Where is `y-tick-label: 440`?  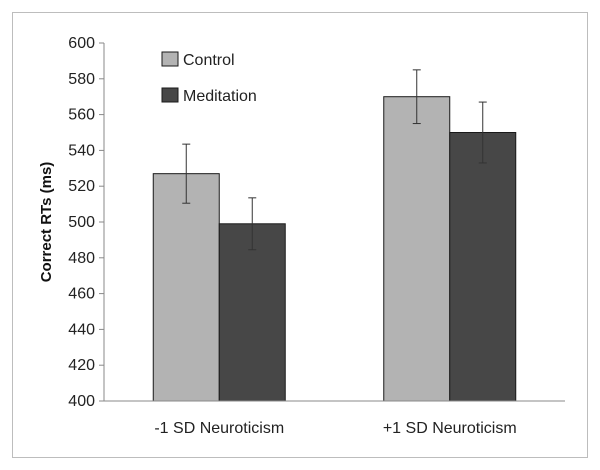
y-tick-label: 440 is located at coordinates (81, 329).